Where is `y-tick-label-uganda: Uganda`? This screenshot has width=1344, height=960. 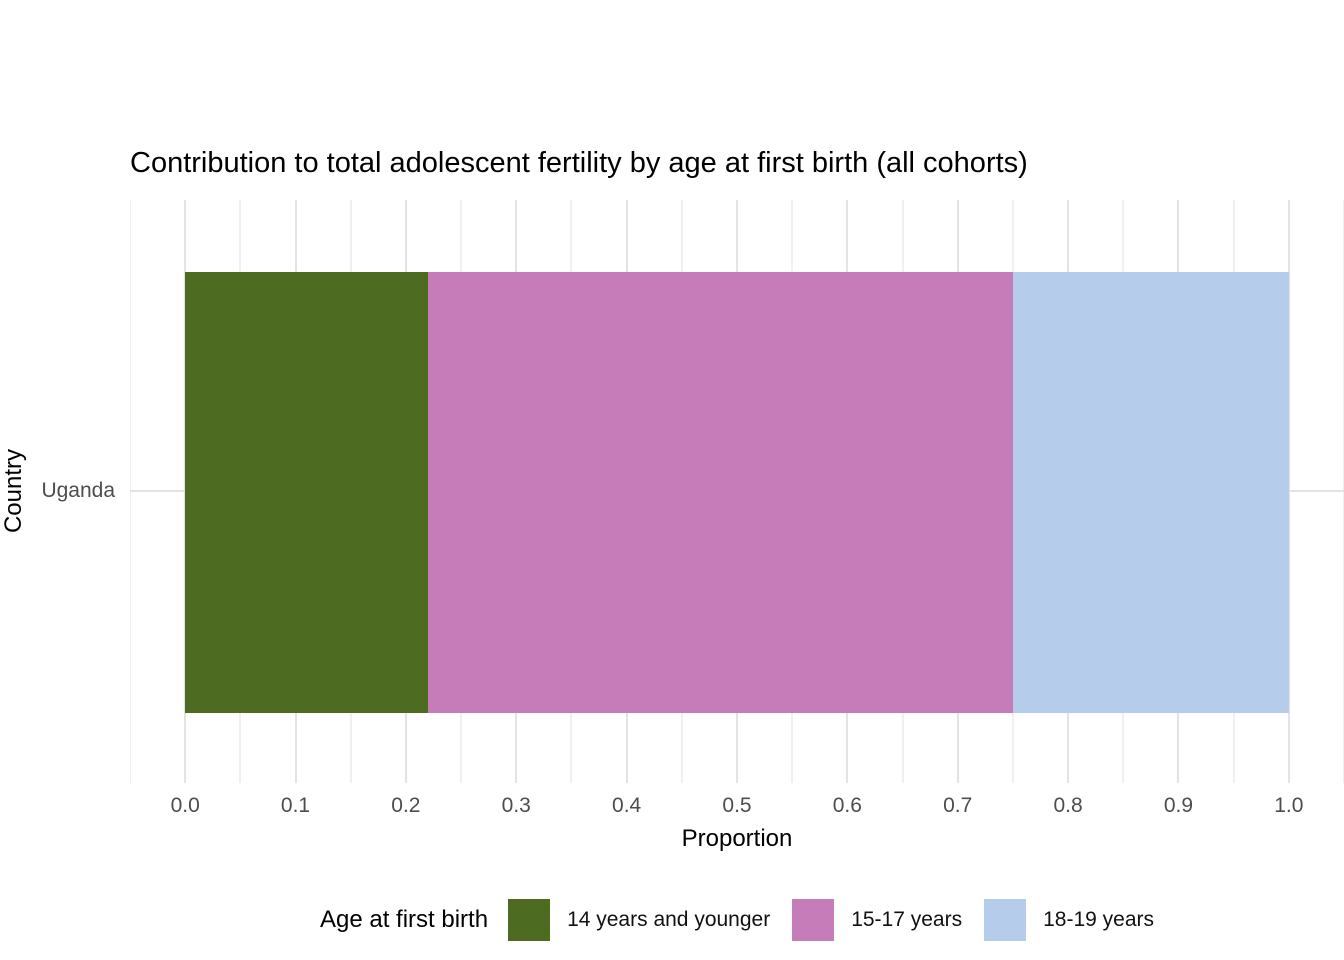 y-tick-label-uganda: Uganda is located at coordinates (78, 490).